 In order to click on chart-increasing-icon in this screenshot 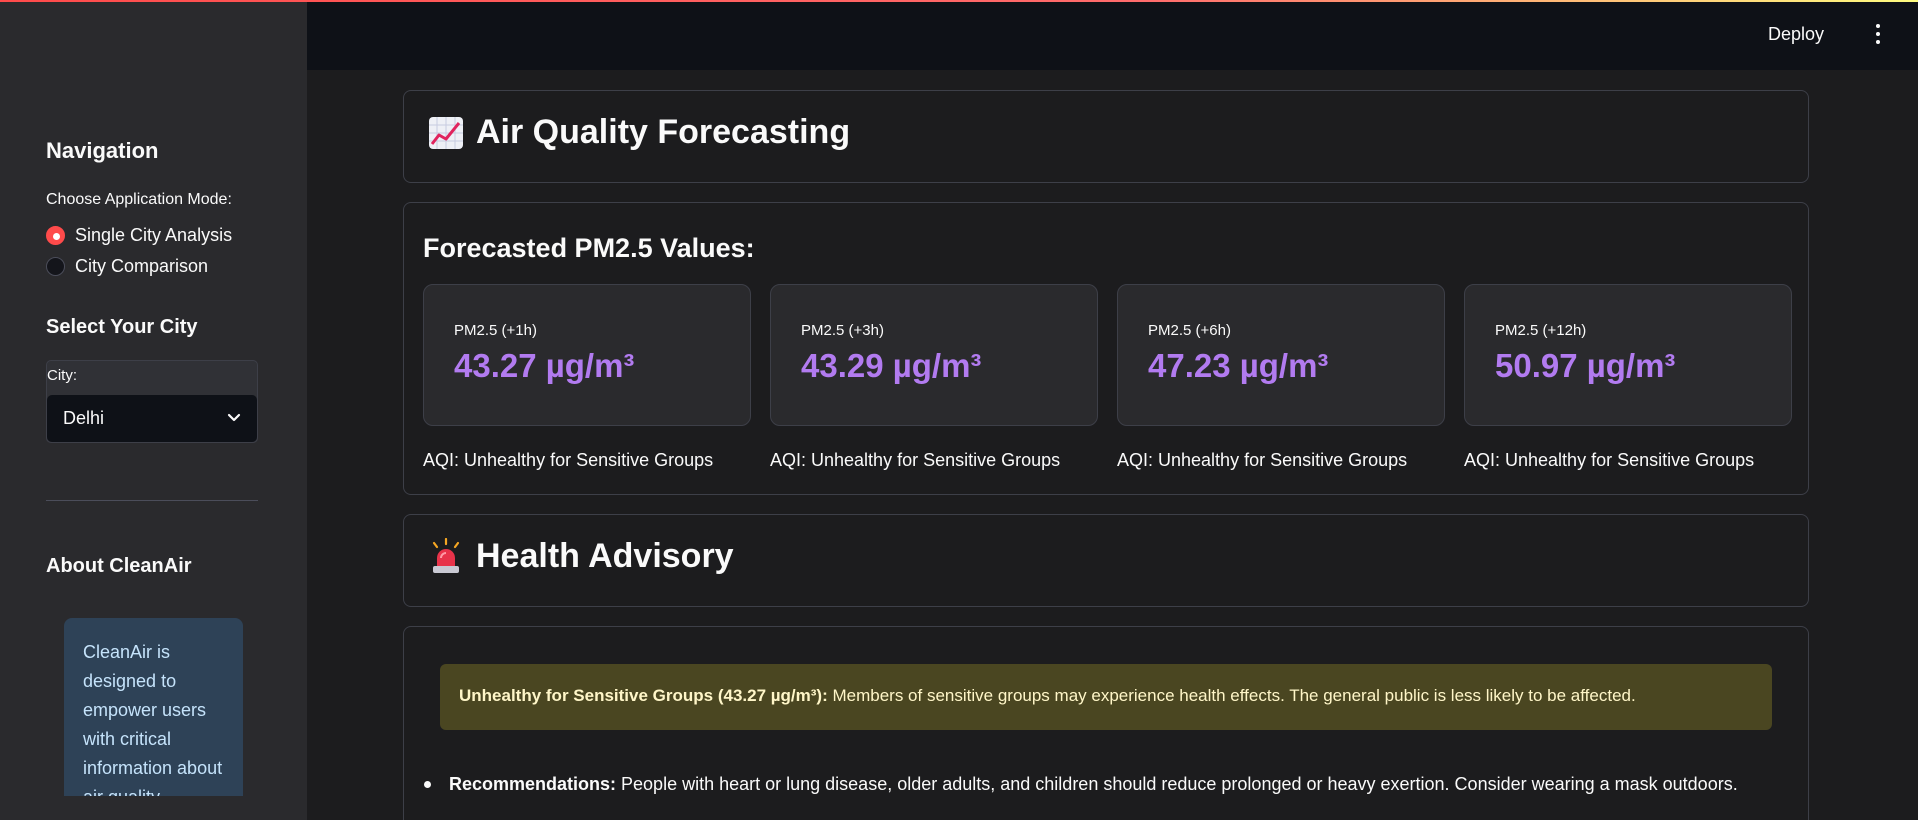, I will do `click(446, 133)`.